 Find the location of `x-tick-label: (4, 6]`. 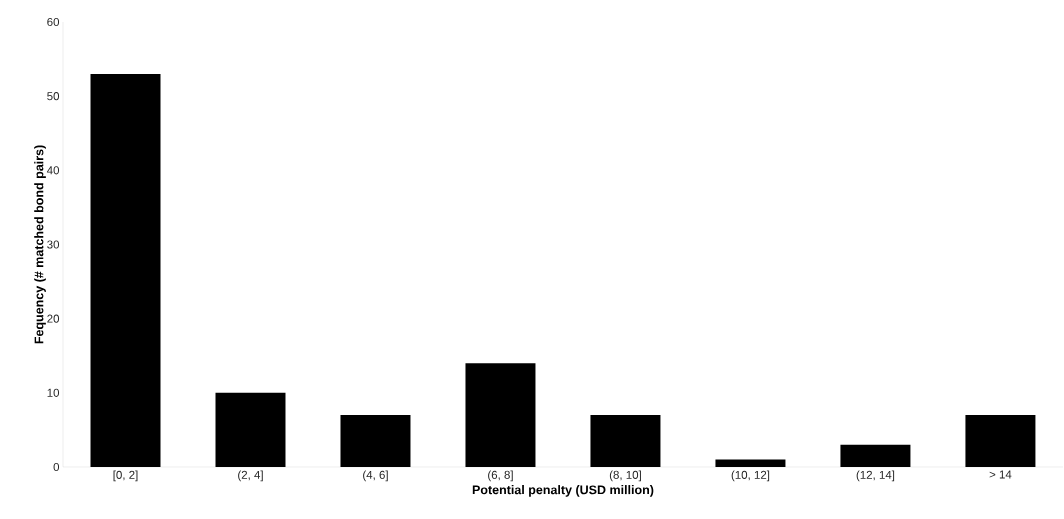

x-tick-label: (4, 6] is located at coordinates (375, 476).